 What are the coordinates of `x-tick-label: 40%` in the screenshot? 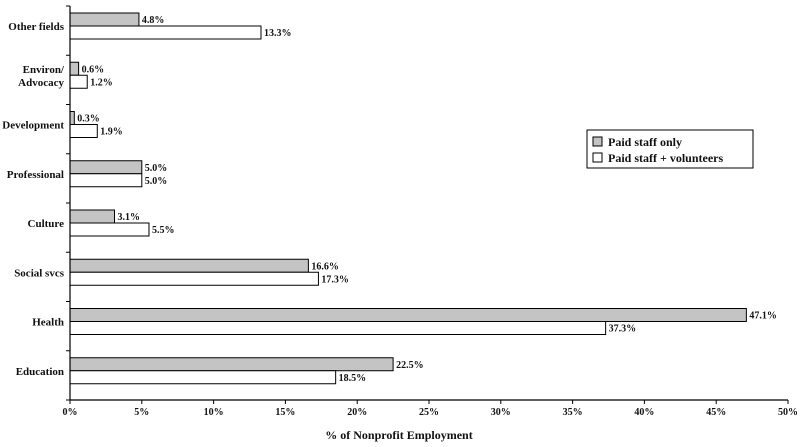 It's located at (644, 412).